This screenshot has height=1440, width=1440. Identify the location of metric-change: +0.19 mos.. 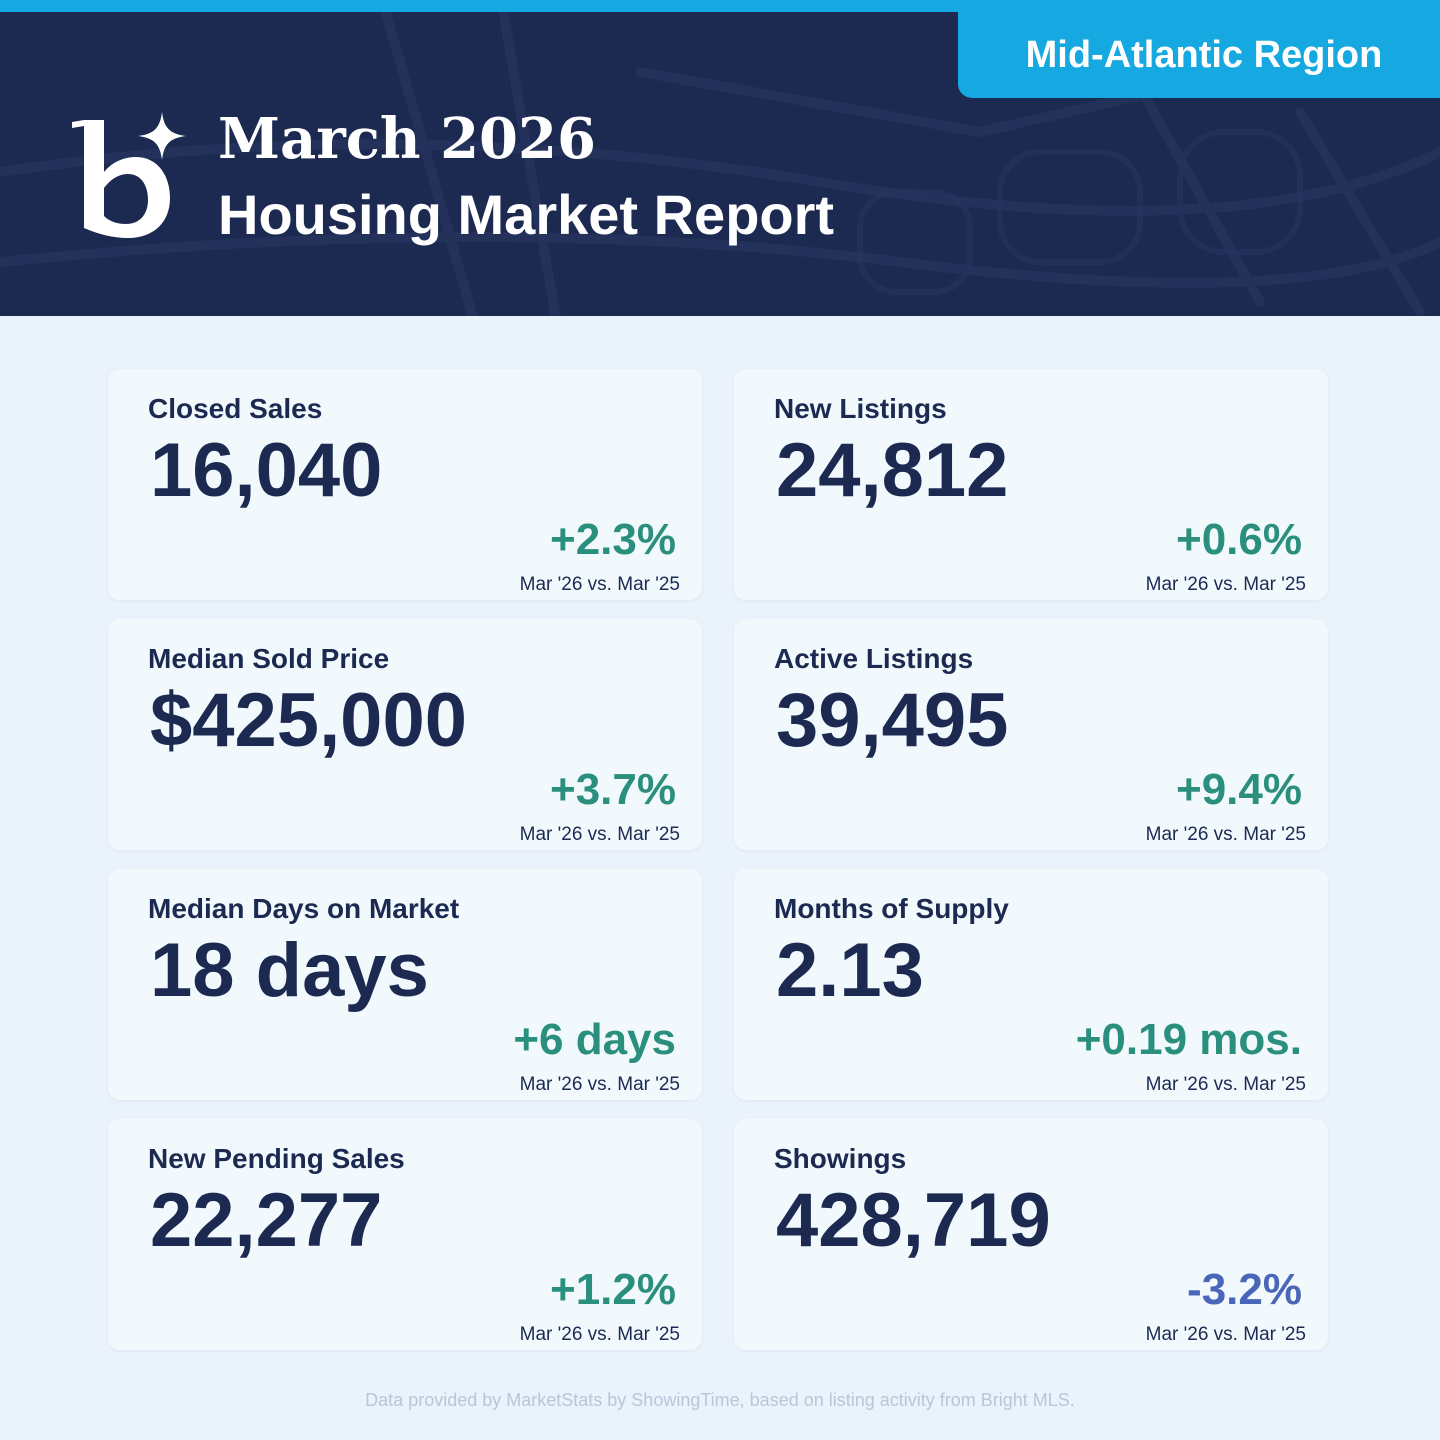
(1188, 1039).